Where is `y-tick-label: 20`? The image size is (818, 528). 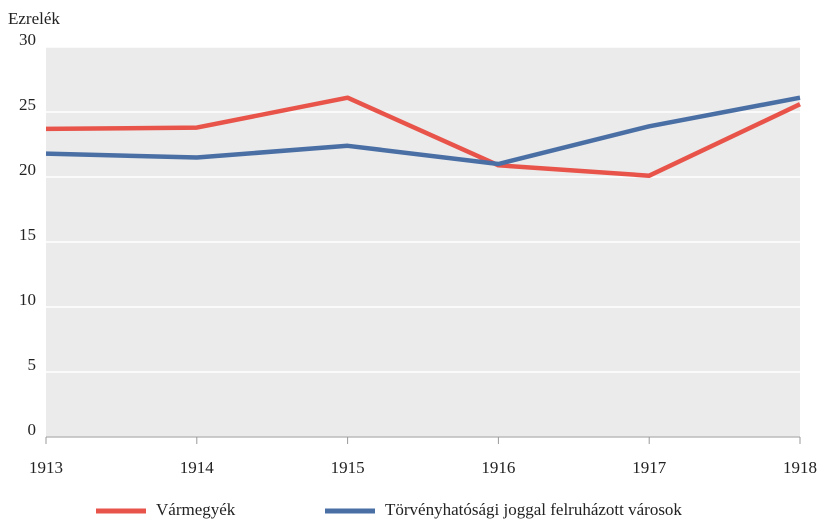 y-tick-label: 20 is located at coordinates (27, 169).